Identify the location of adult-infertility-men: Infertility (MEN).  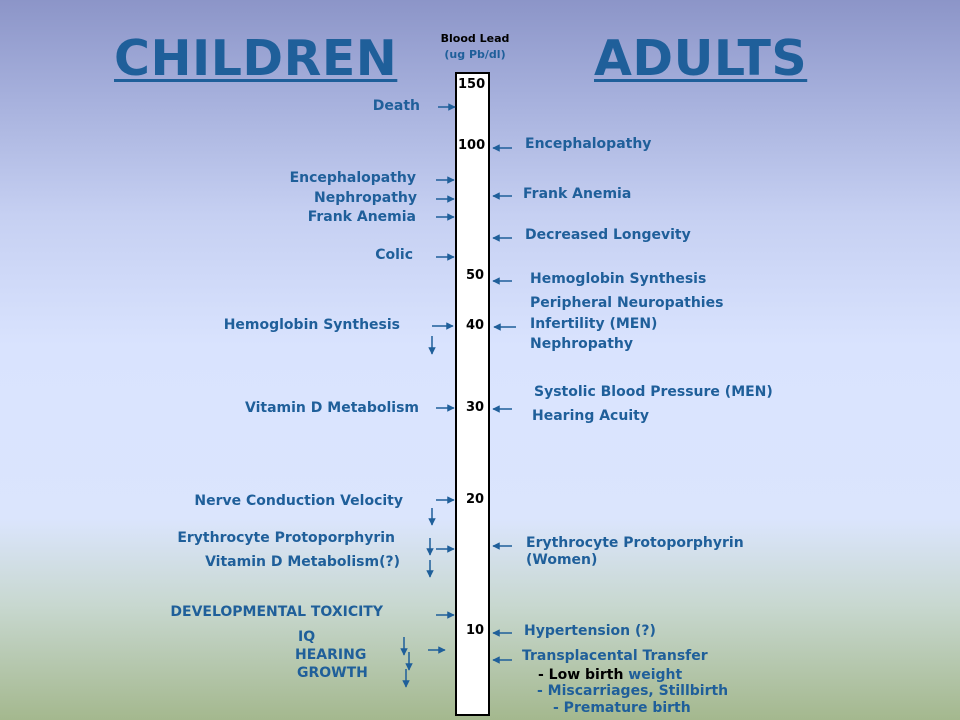
(594, 324).